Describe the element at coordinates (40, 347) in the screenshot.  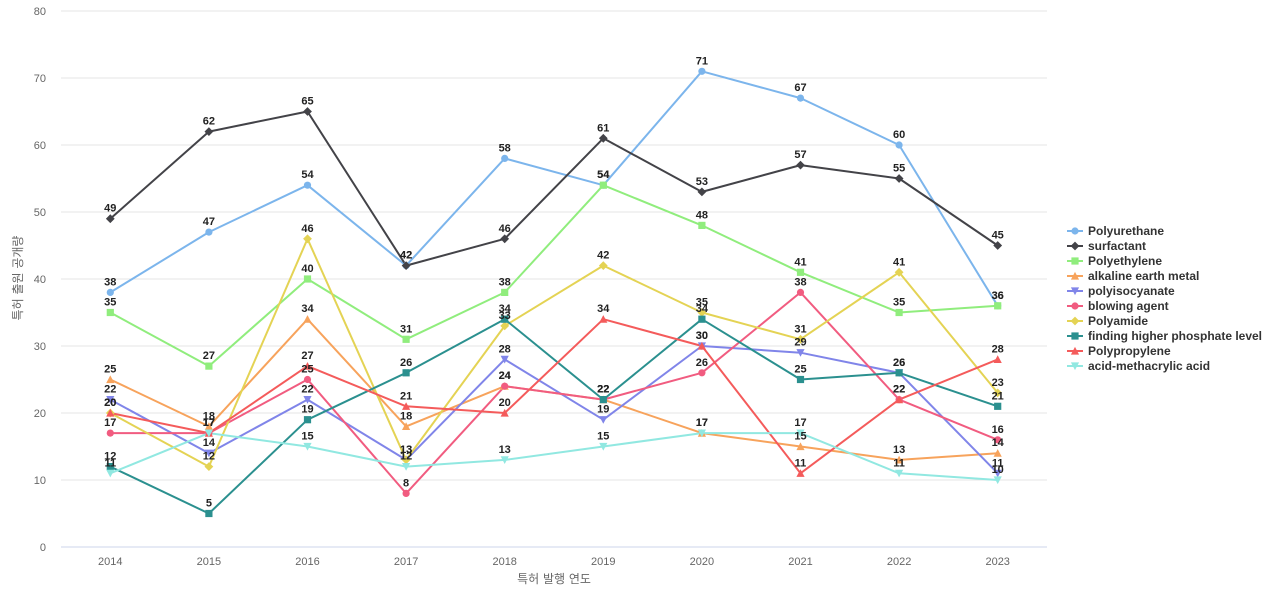
I see `y-tick-label: 30` at that location.